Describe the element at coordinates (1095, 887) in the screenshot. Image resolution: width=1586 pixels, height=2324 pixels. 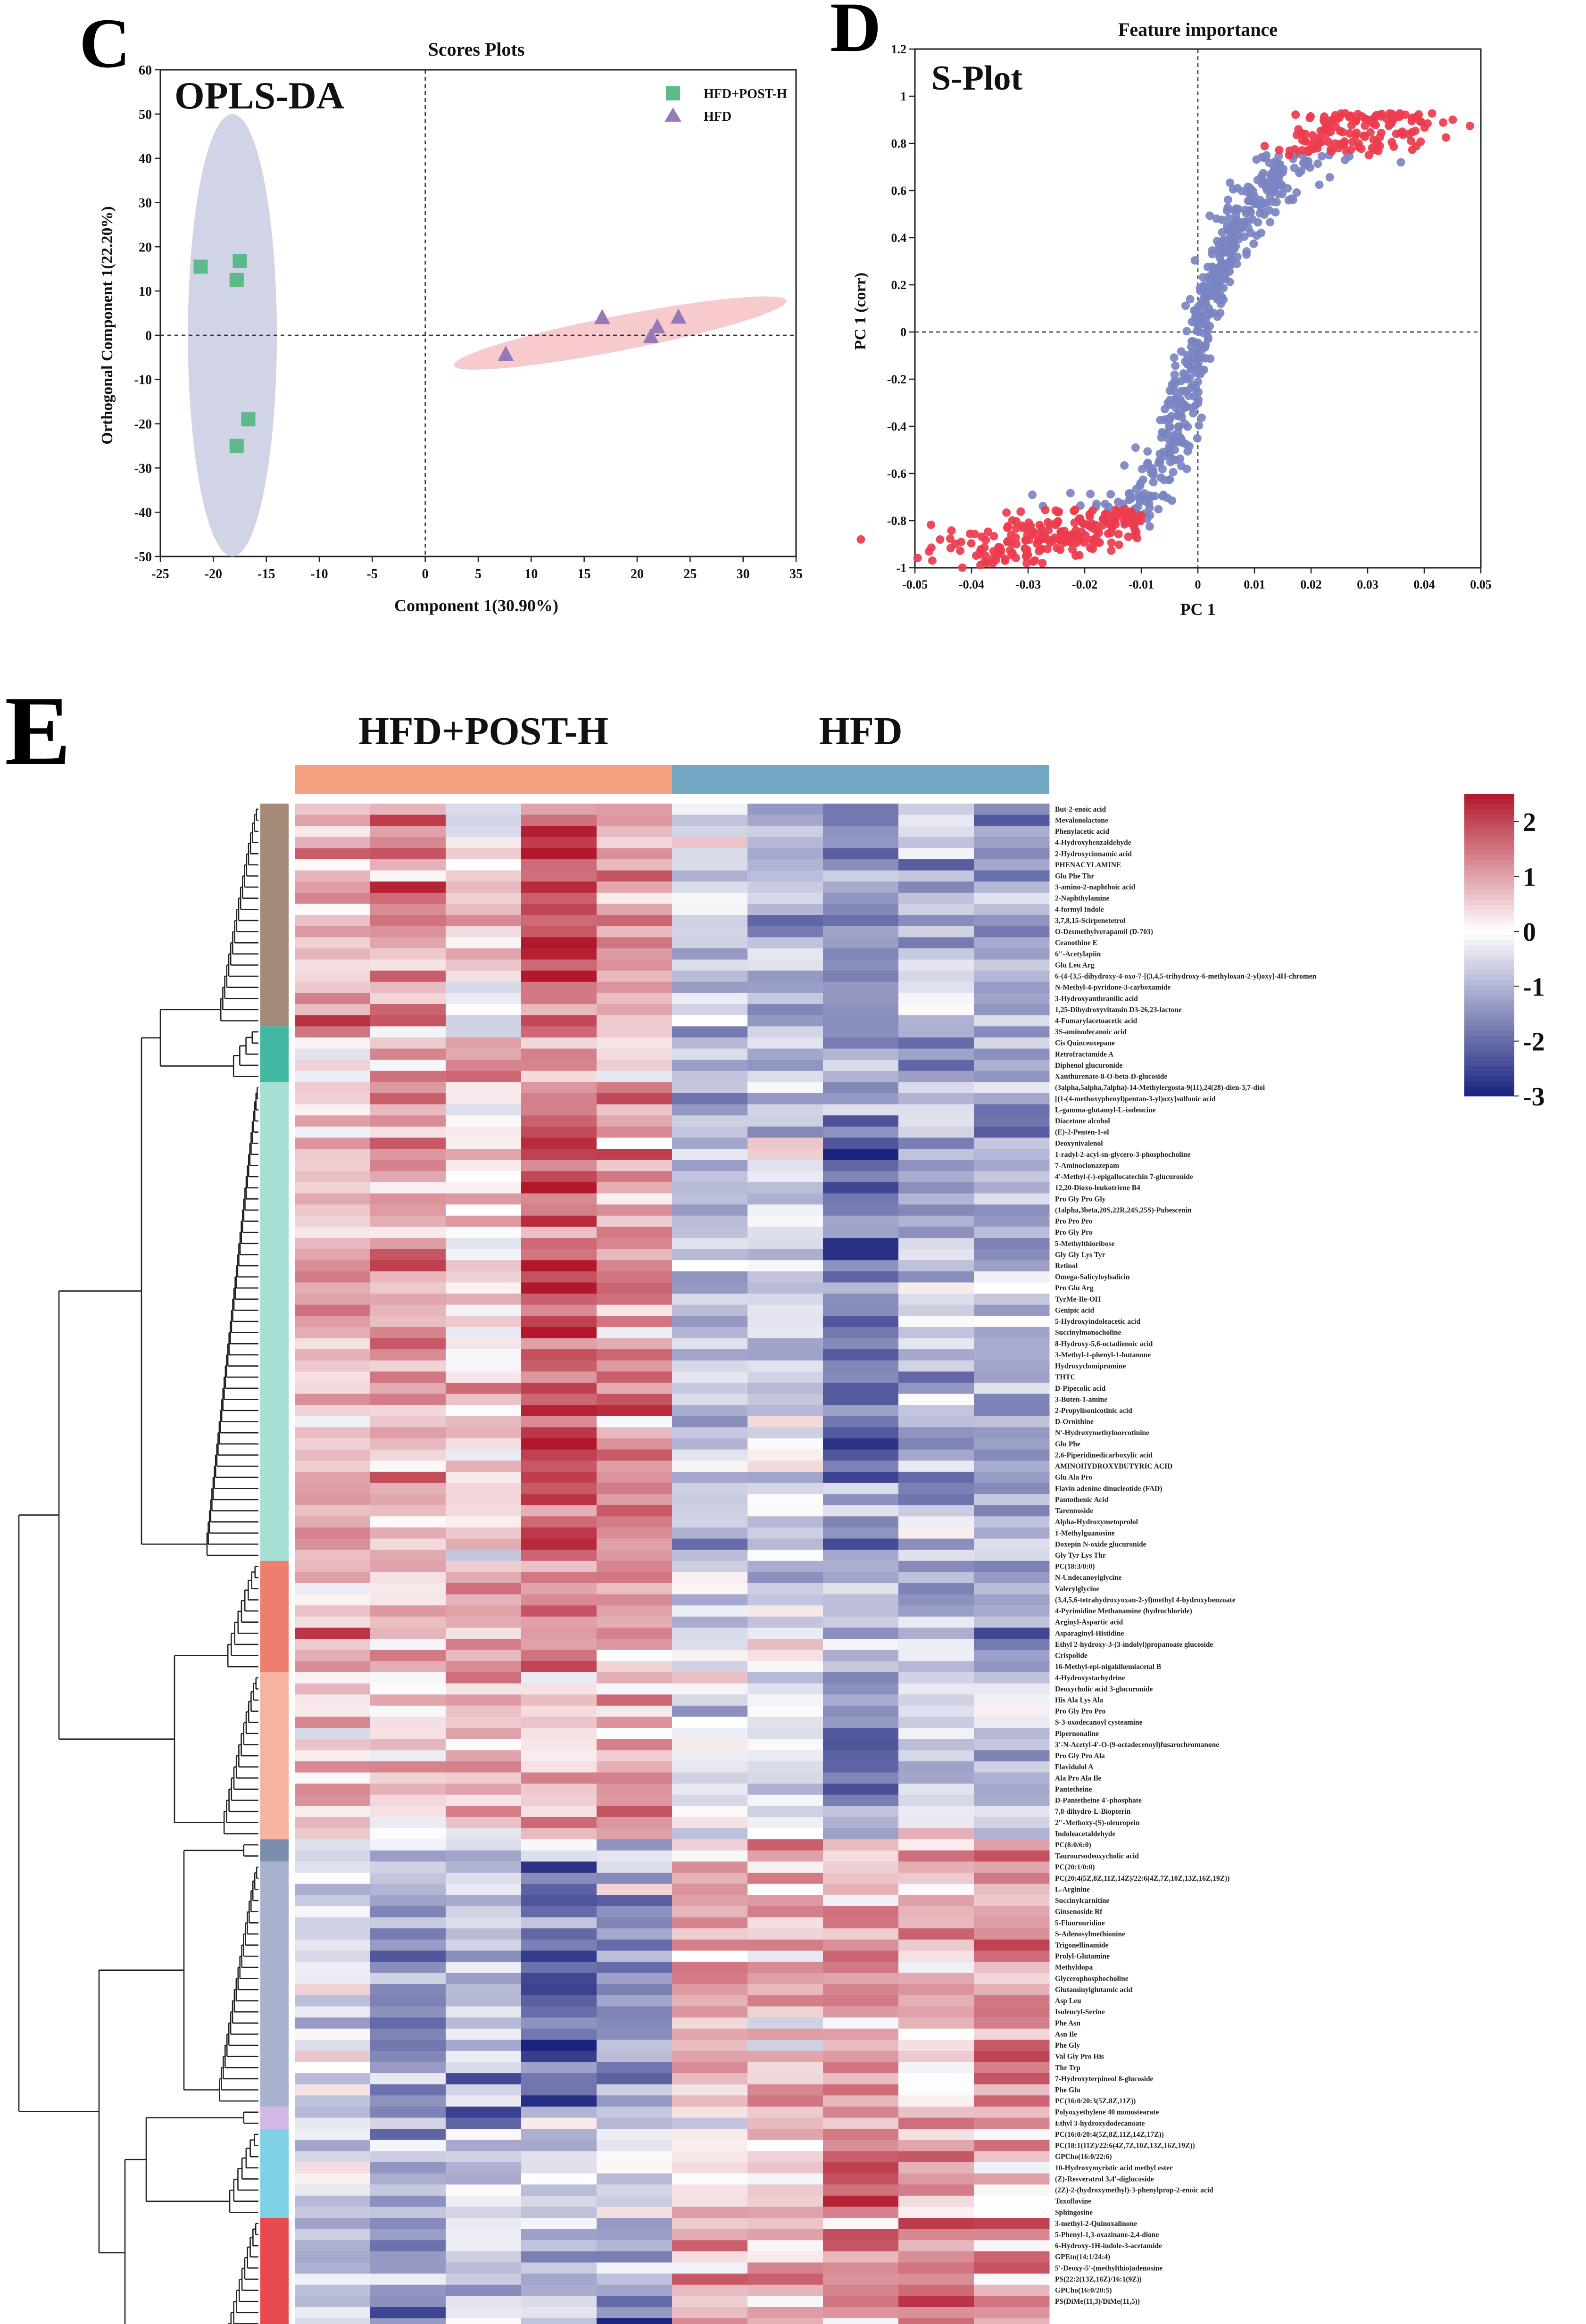
I see `row-label: 3-amino-2-naphthoic acid` at that location.